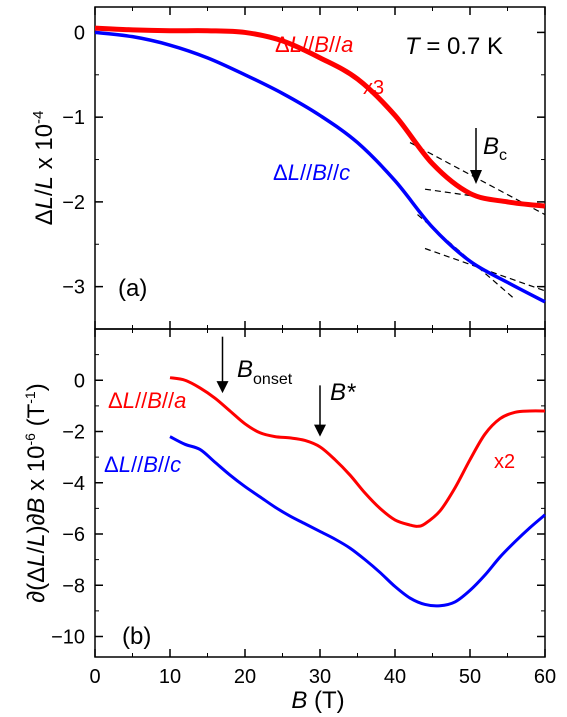 This screenshot has width=567, height=717. I want to click on x-axis-title: B (T), so click(317, 700).